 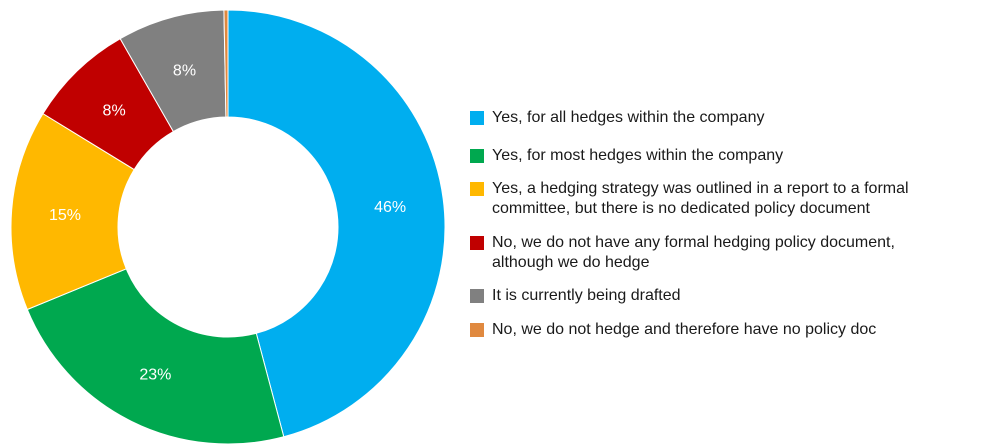 I want to click on slice-no-hedge, so click(x=226, y=63).